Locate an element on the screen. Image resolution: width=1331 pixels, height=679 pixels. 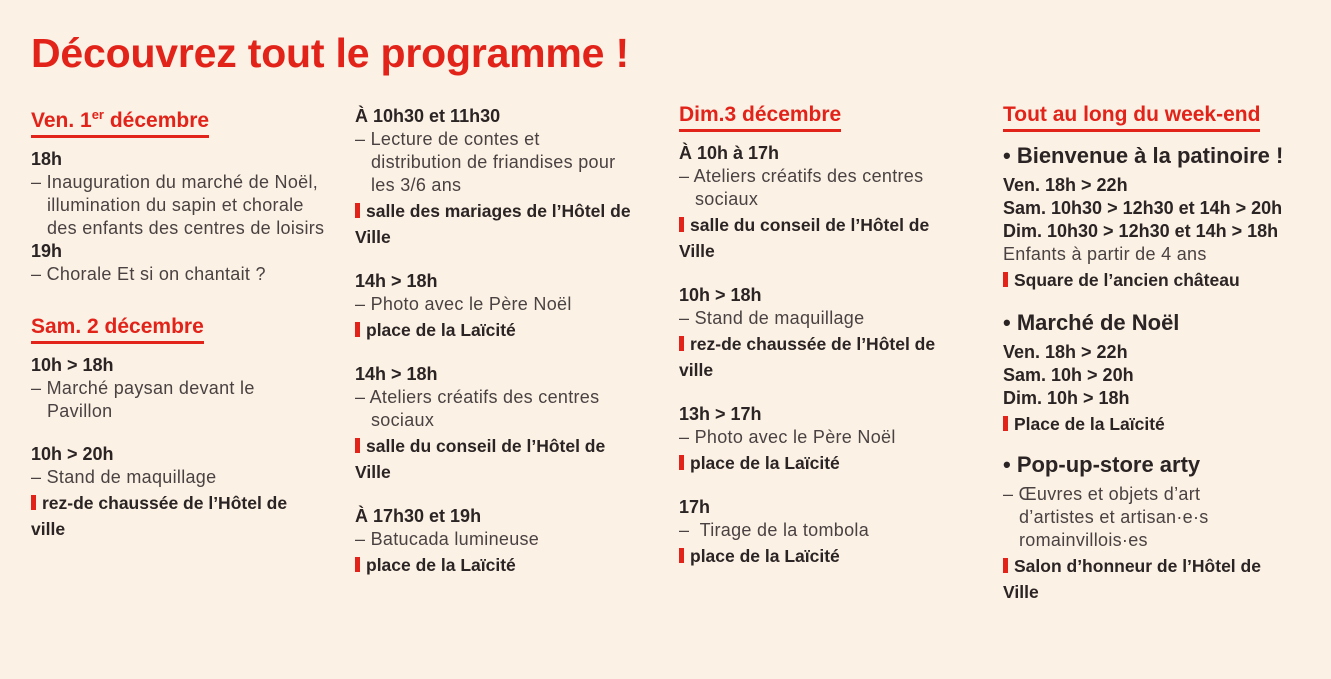
event-description: – Marché paysan devant le Pavillon is located at coordinates (143, 399).